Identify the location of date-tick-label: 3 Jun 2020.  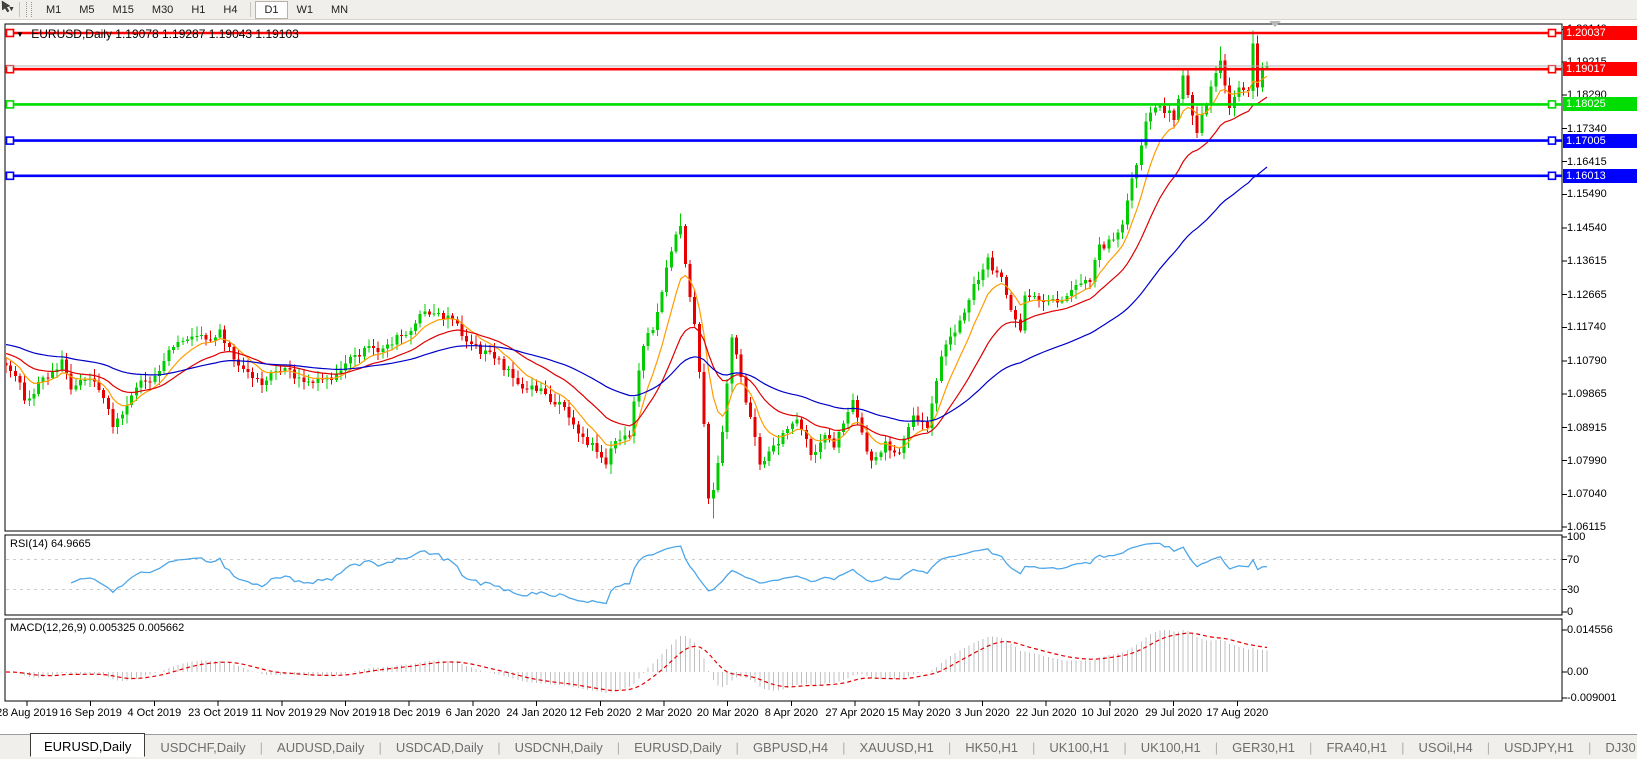
(982, 713).